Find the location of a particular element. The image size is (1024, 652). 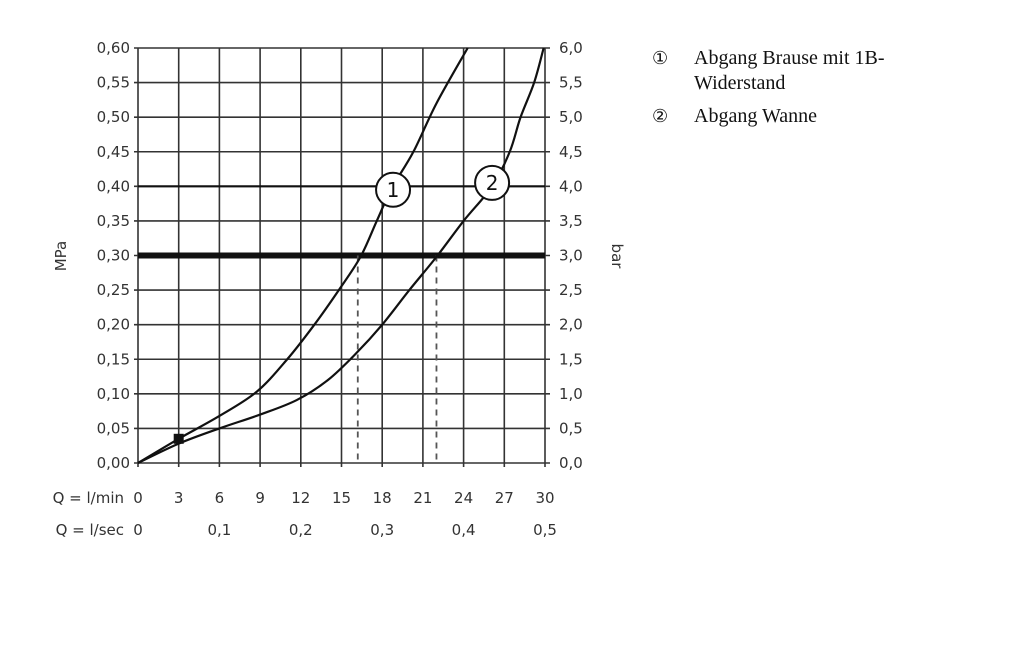

x-tick-label-lsec: 0,5 is located at coordinates (545, 530).